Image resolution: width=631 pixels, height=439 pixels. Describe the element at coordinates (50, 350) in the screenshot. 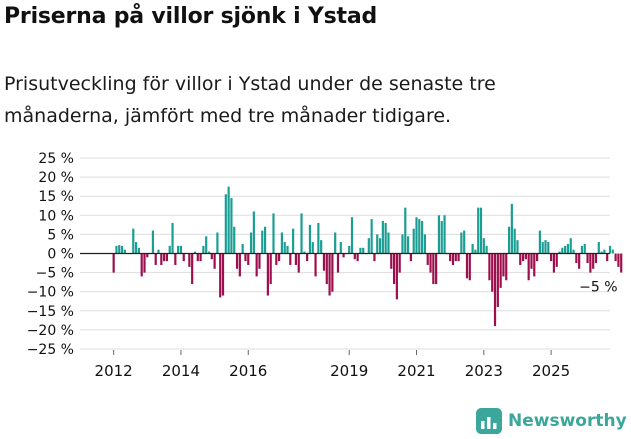

I see `y-tick-label: −25 %` at that location.